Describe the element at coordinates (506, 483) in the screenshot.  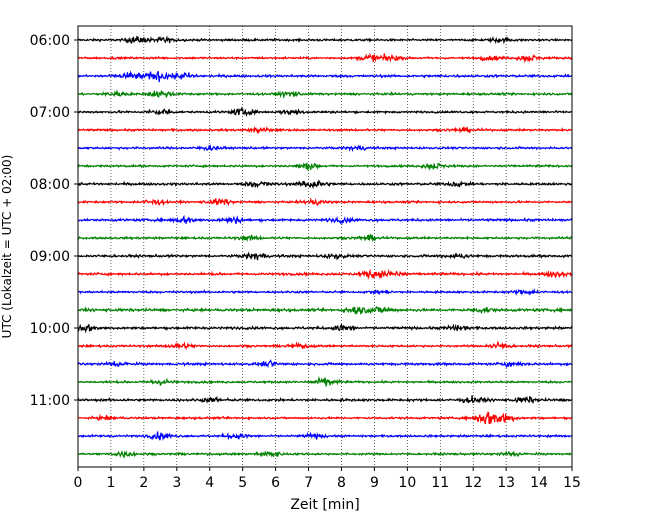
I see `x-tick-label: 13` at that location.